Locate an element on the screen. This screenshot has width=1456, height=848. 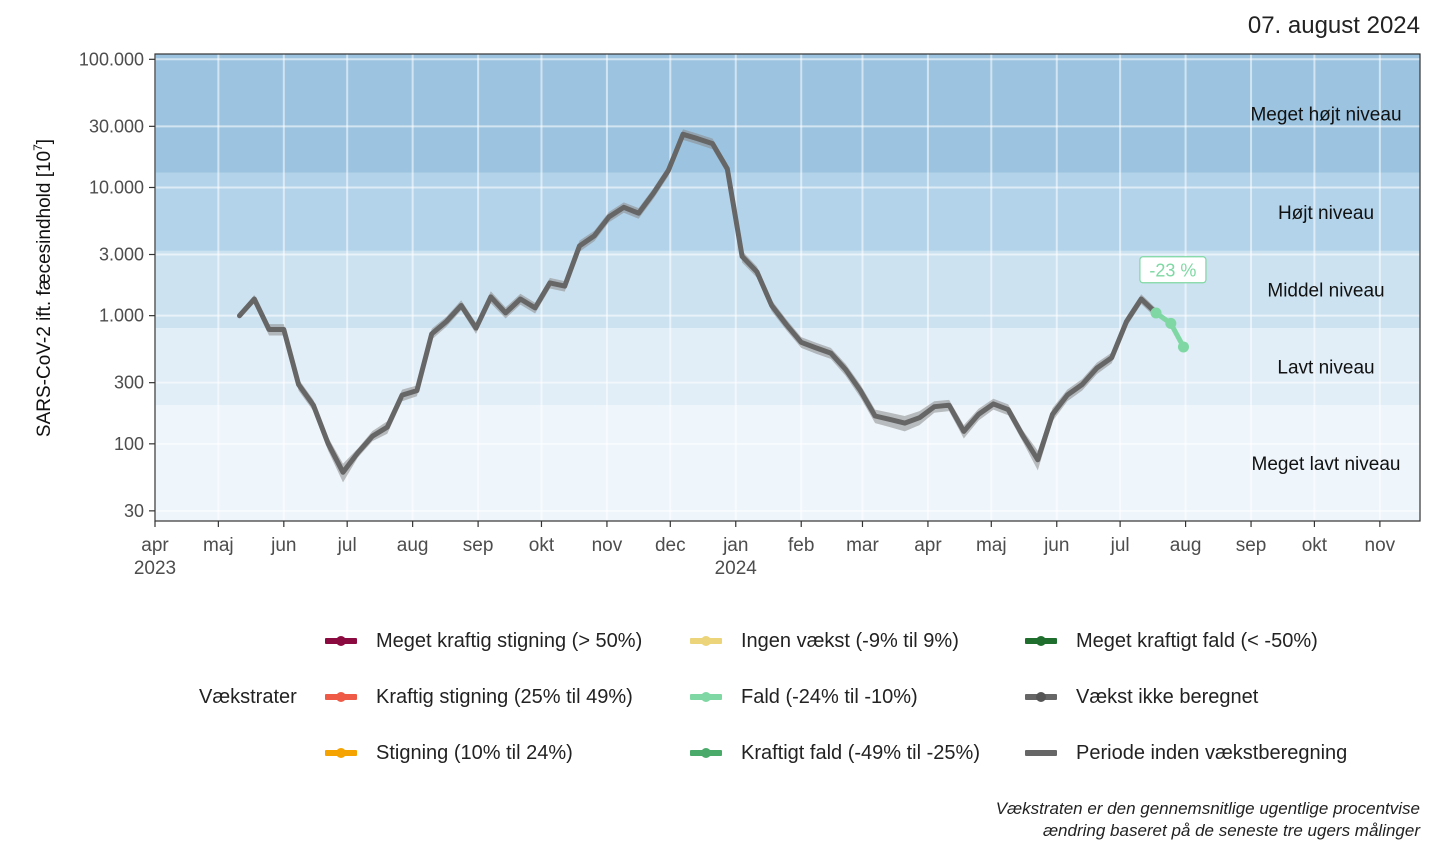
legend-item-vaekst-ikke-beregnet: Vækst ikke beregnet is located at coordinates (1141, 697).